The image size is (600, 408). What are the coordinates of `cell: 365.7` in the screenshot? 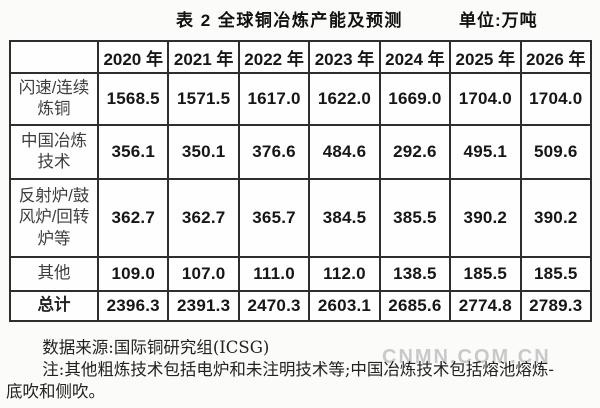 It's located at (274, 218).